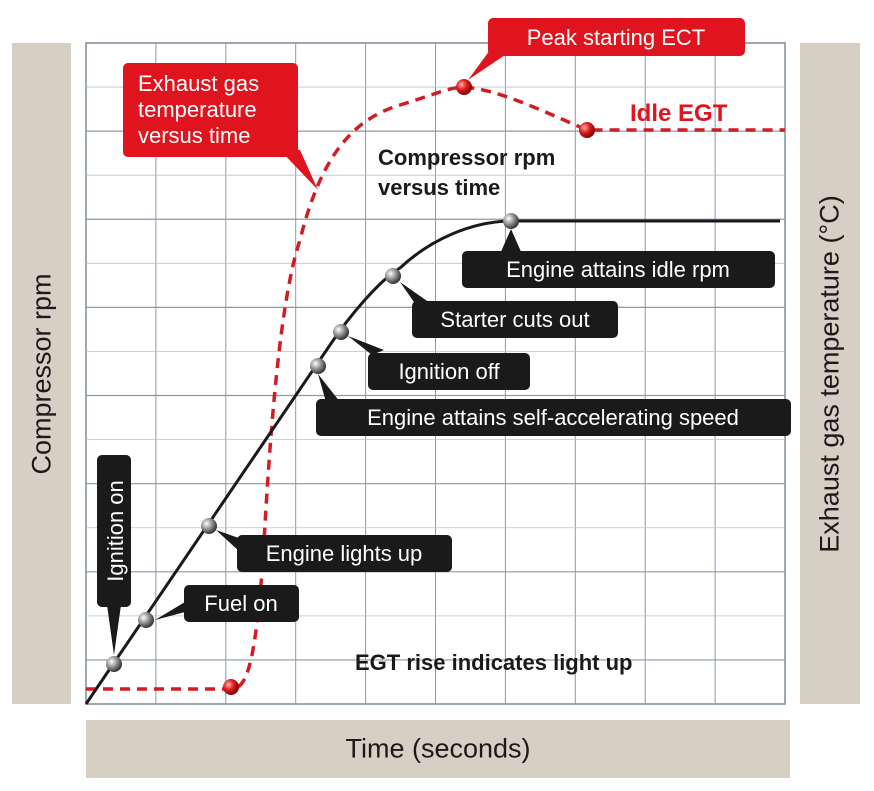 The height and width of the screenshot is (791, 874). What do you see at coordinates (511, 221) in the screenshot?
I see `idle-rpm-marker` at bounding box center [511, 221].